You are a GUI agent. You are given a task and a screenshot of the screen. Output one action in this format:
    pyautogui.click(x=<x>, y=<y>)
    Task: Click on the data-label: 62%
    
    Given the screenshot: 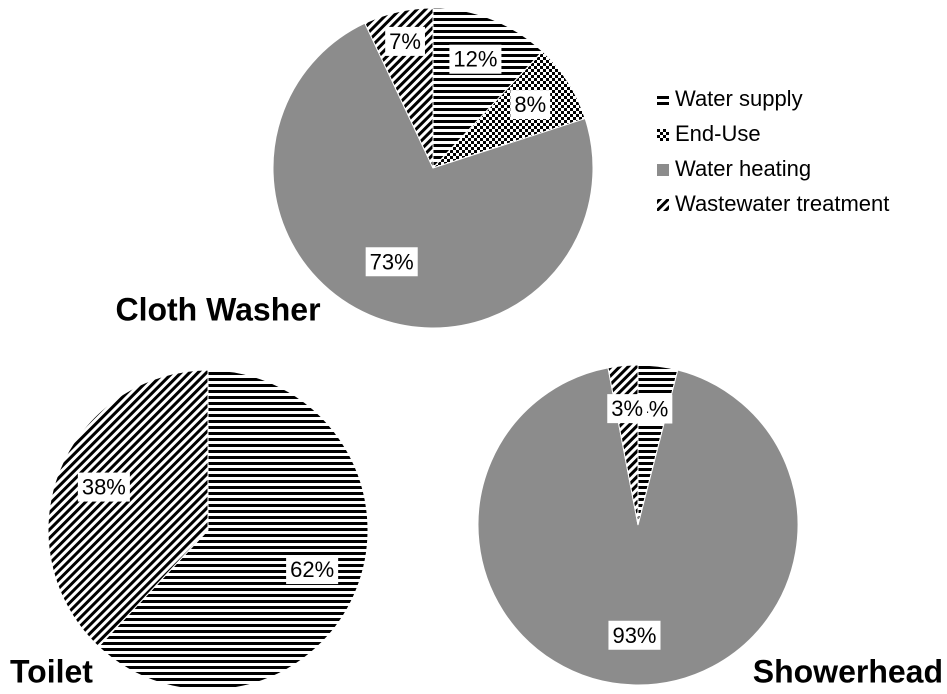 What is the action you would take?
    pyautogui.click(x=312, y=570)
    